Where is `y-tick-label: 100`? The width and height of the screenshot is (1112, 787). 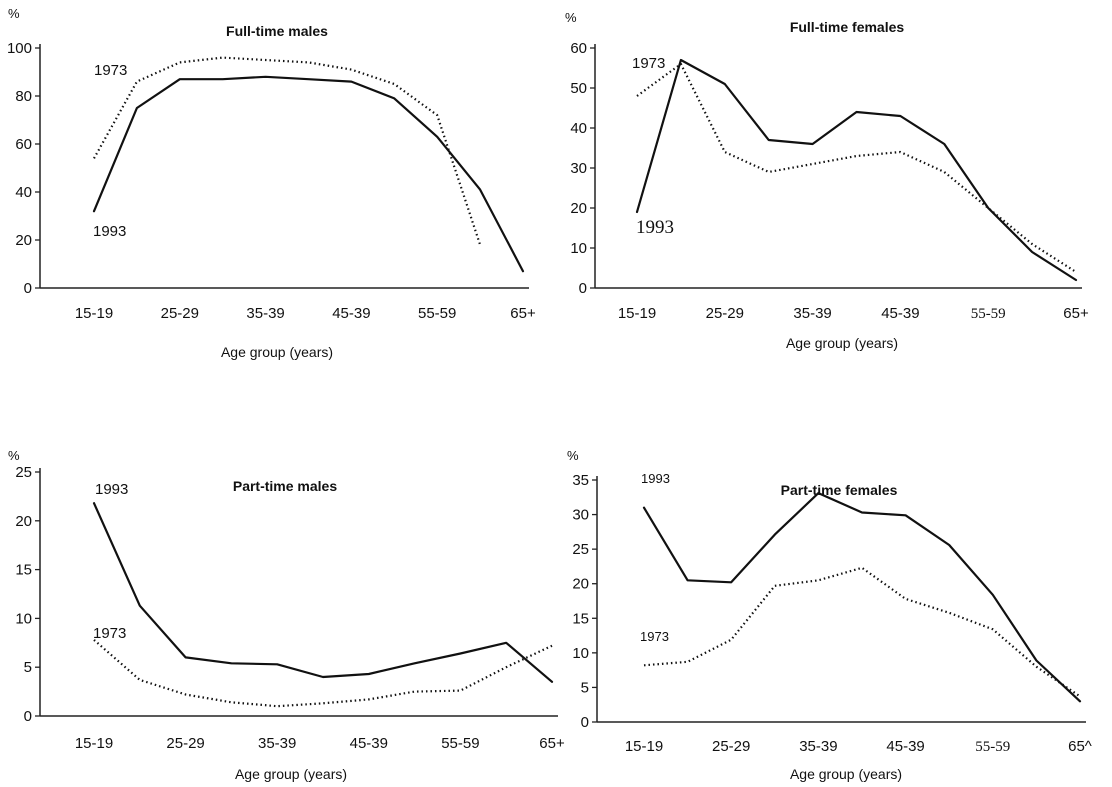 y-tick-label: 100 is located at coordinates (19, 48).